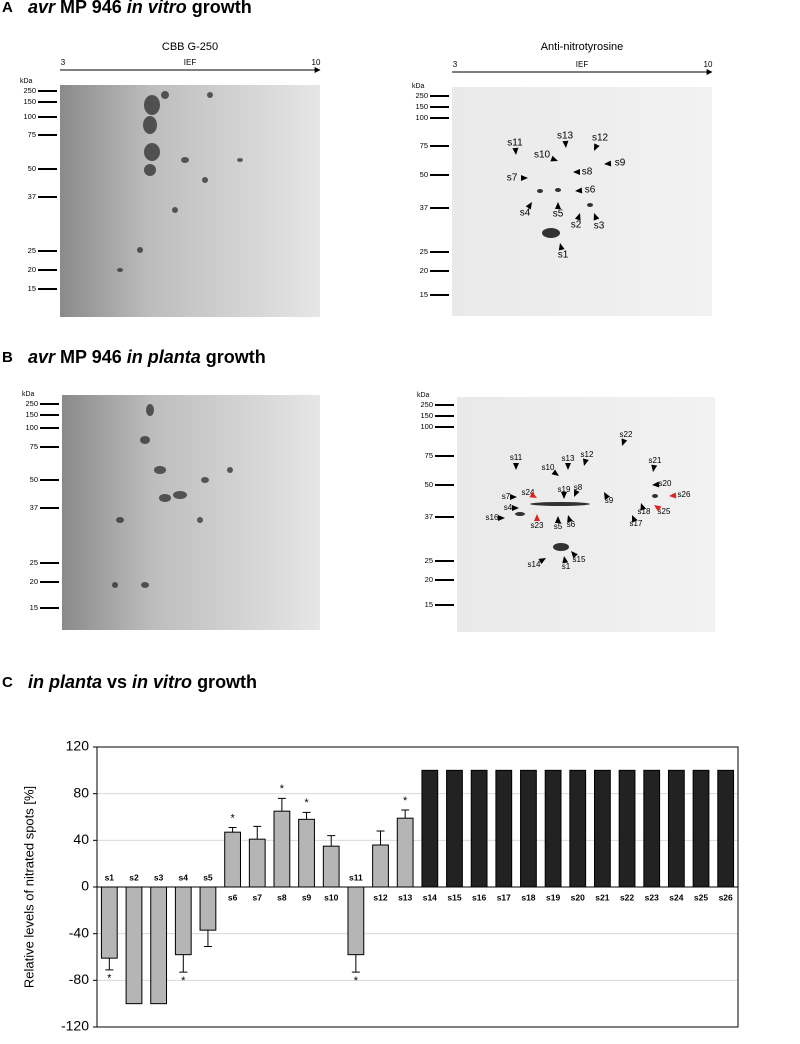 This screenshot has width=800, height=1044. Describe the element at coordinates (664, 511) in the screenshot. I see `spot-label: s25` at that location.